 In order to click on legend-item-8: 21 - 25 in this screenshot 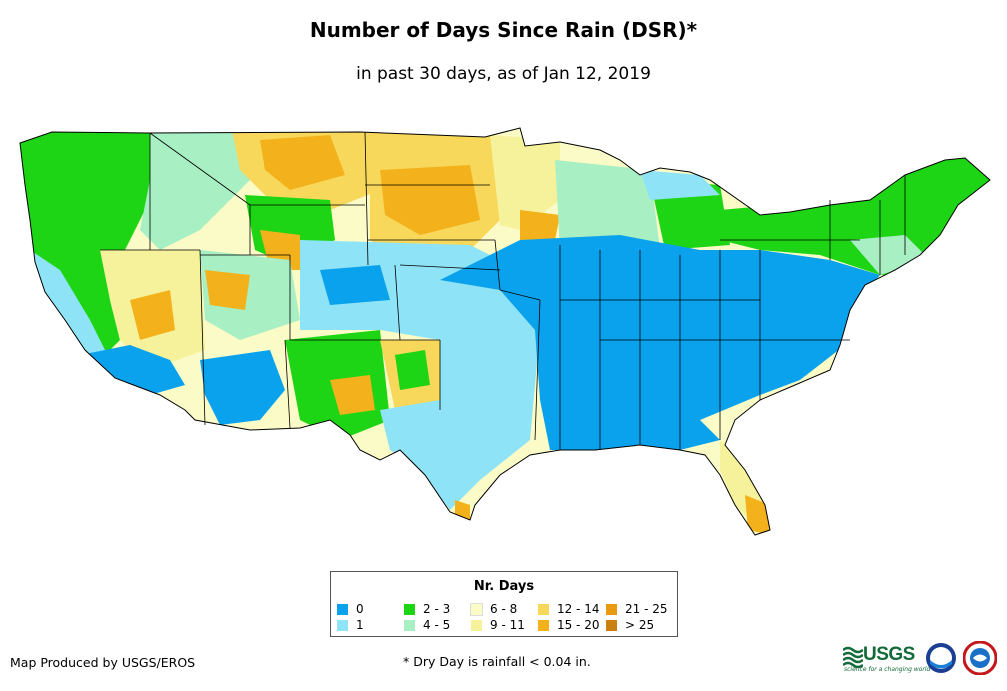, I will do `click(637, 609)`.